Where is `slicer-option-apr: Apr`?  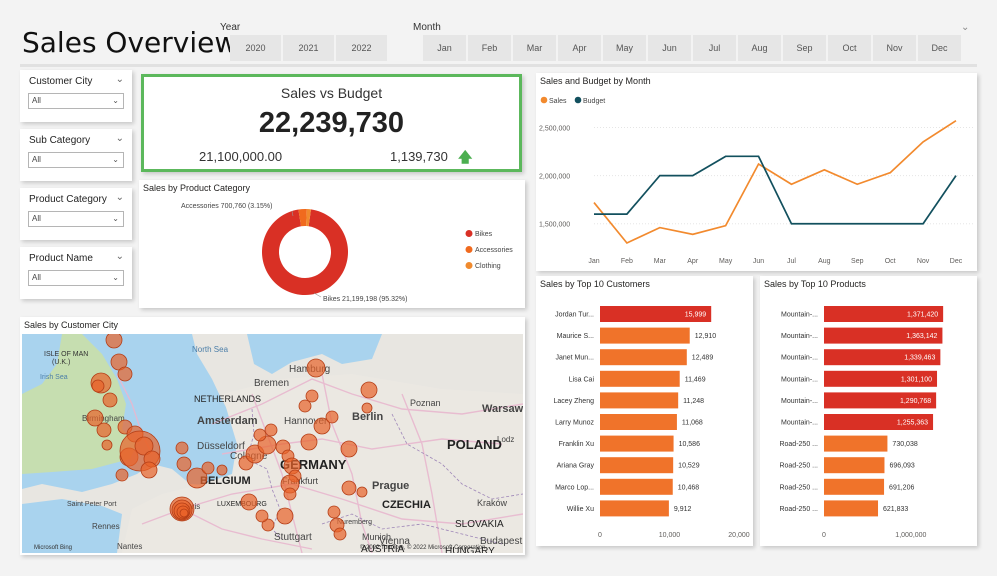
slicer-option-apr: Apr is located at coordinates (579, 48).